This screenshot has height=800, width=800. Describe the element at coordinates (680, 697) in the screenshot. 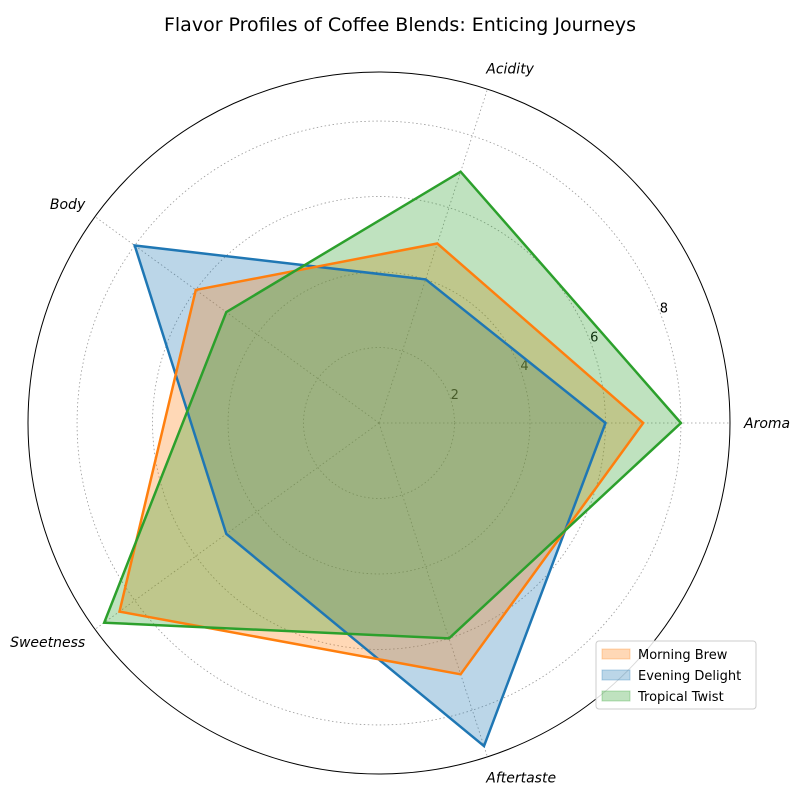

I see `legend-label: Tropical Twist` at that location.